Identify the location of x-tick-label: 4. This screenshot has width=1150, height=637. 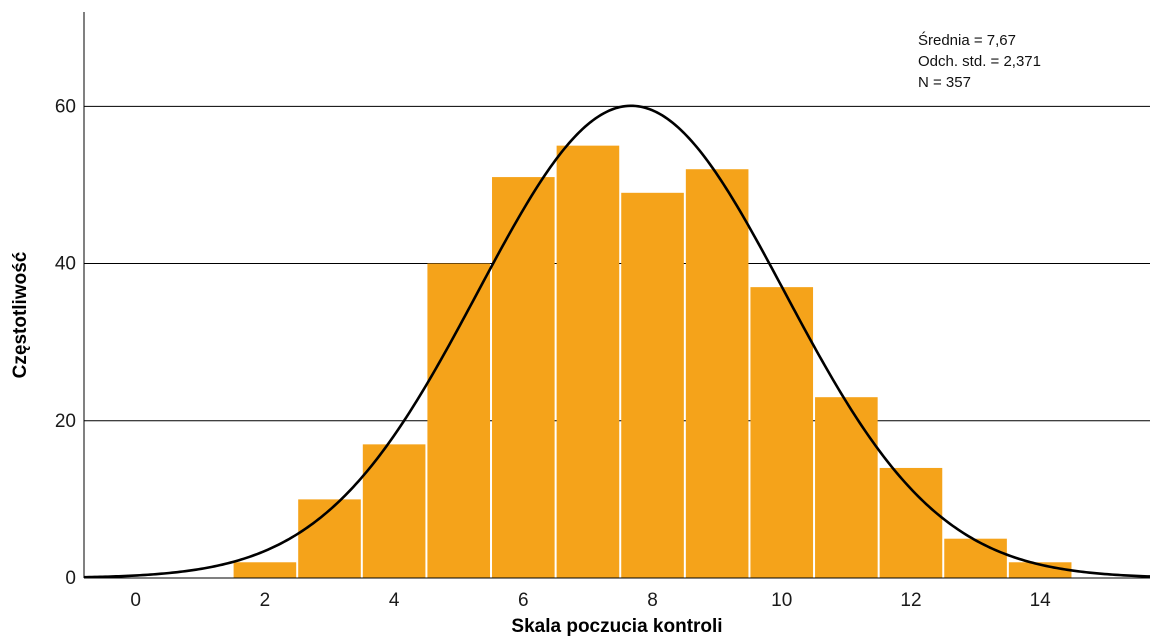
(394, 600).